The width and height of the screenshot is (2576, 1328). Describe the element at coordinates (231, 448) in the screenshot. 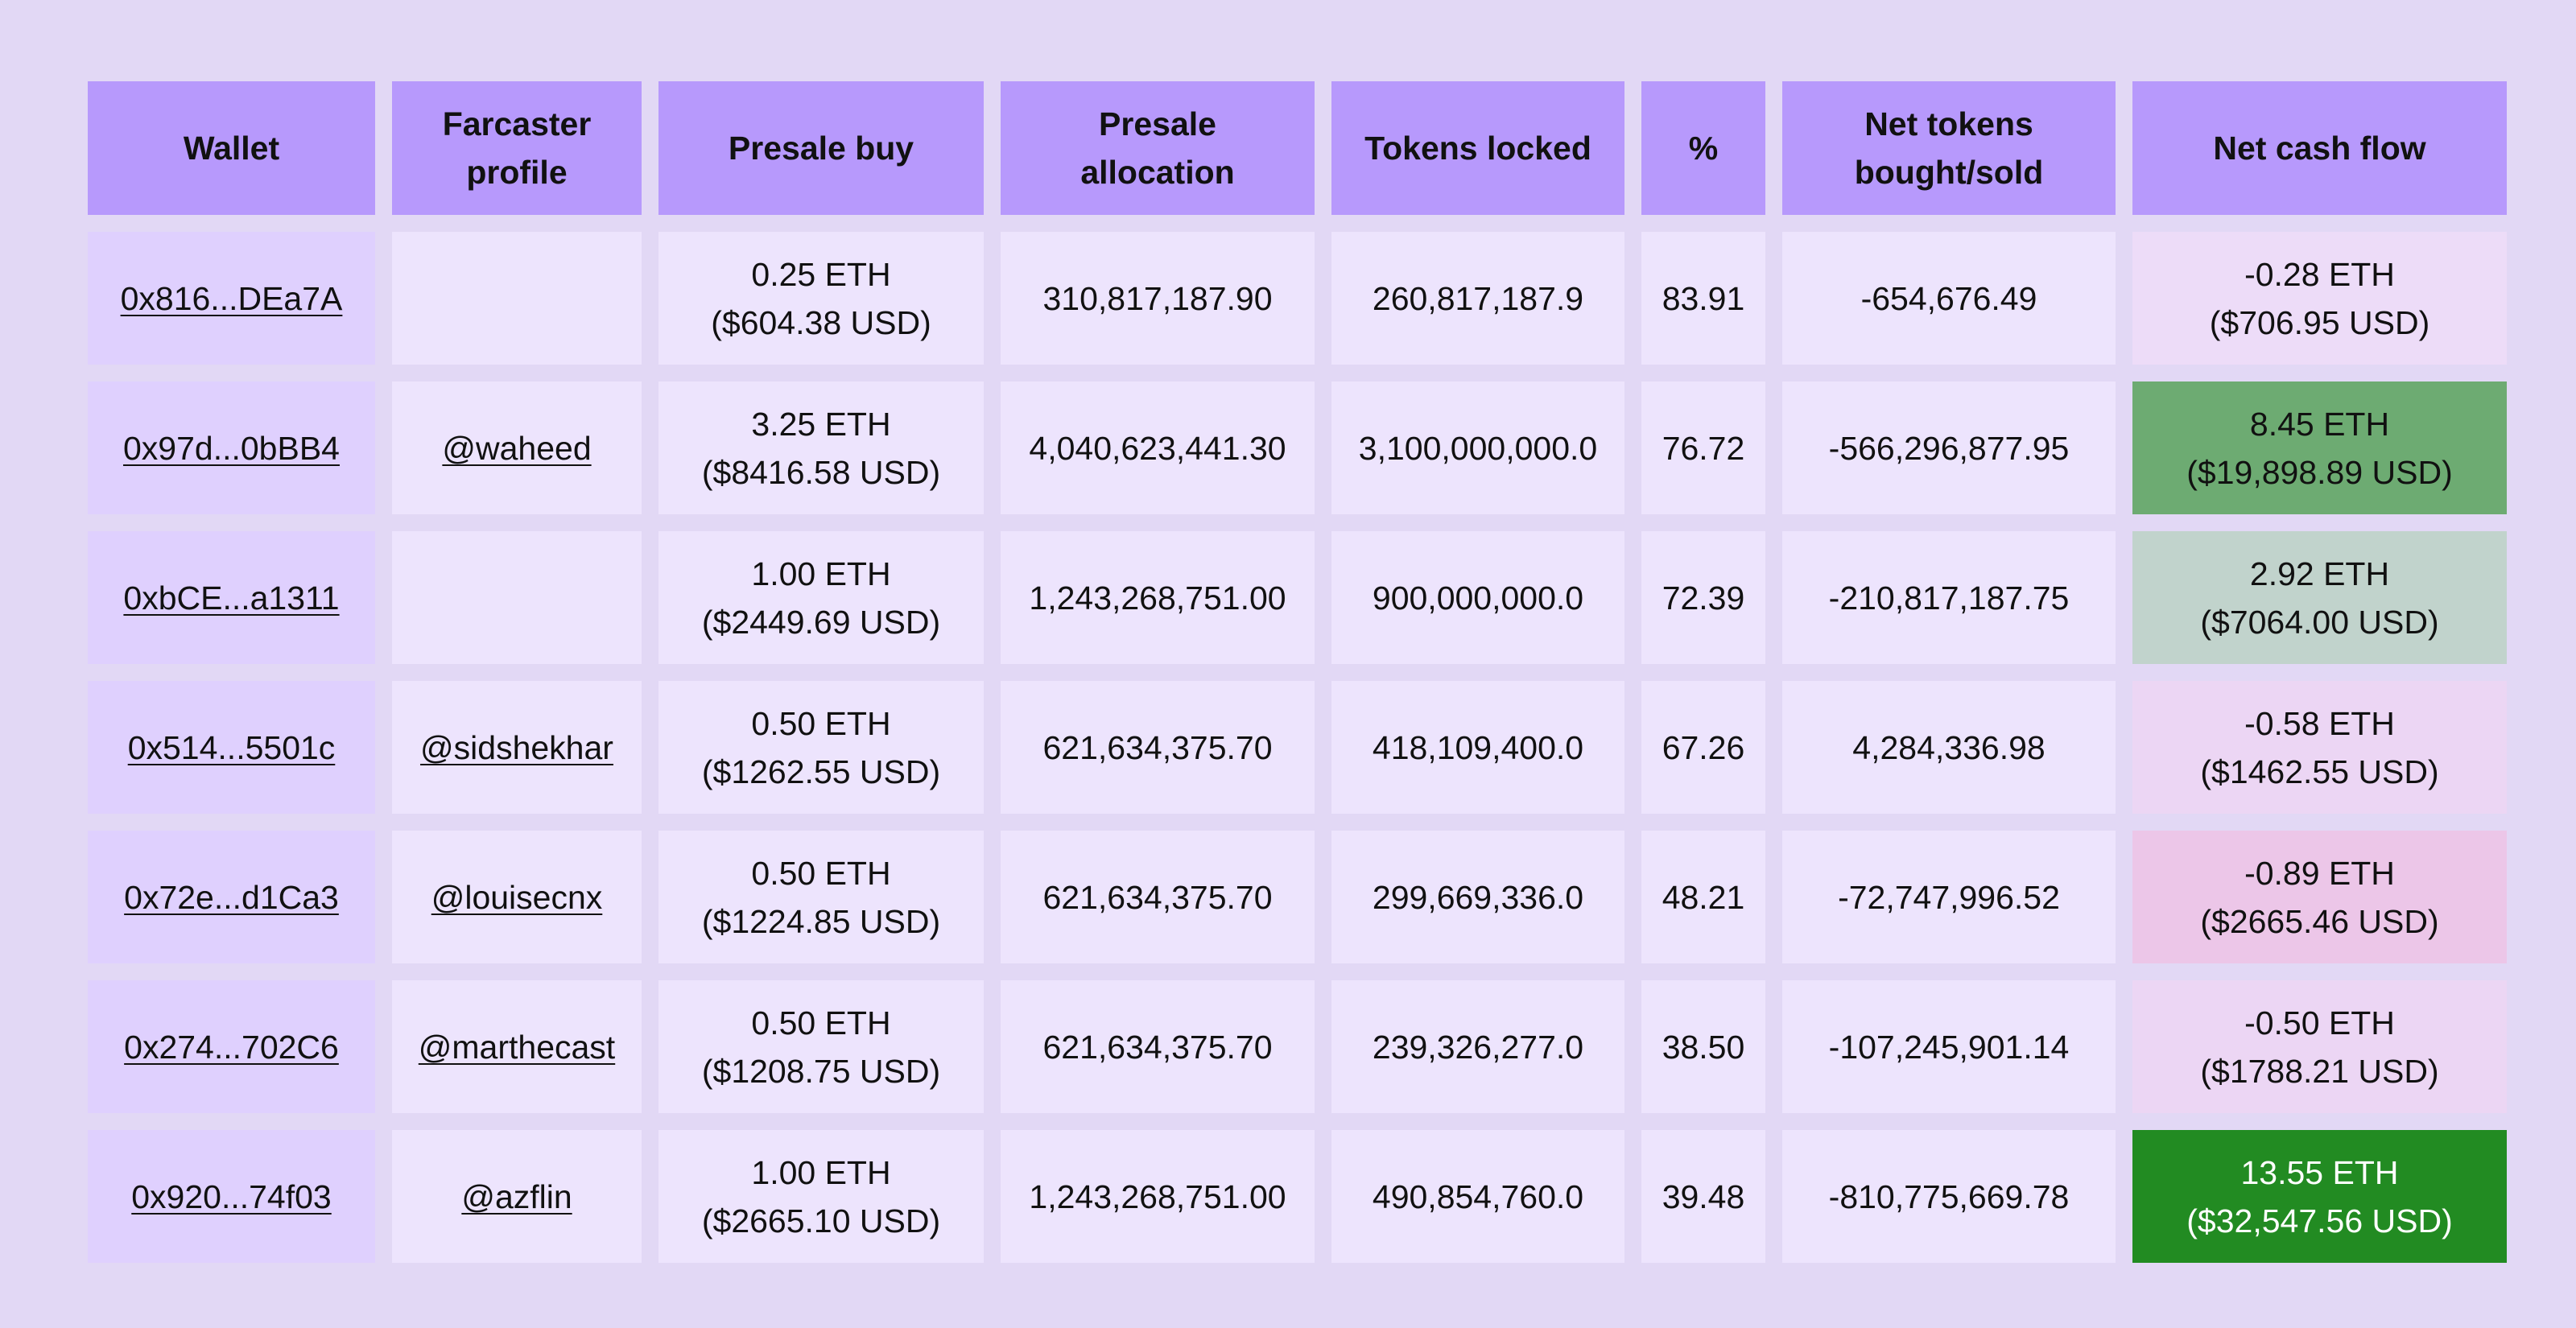

I see `wallet-link: 0x97d...0bBB4` at that location.